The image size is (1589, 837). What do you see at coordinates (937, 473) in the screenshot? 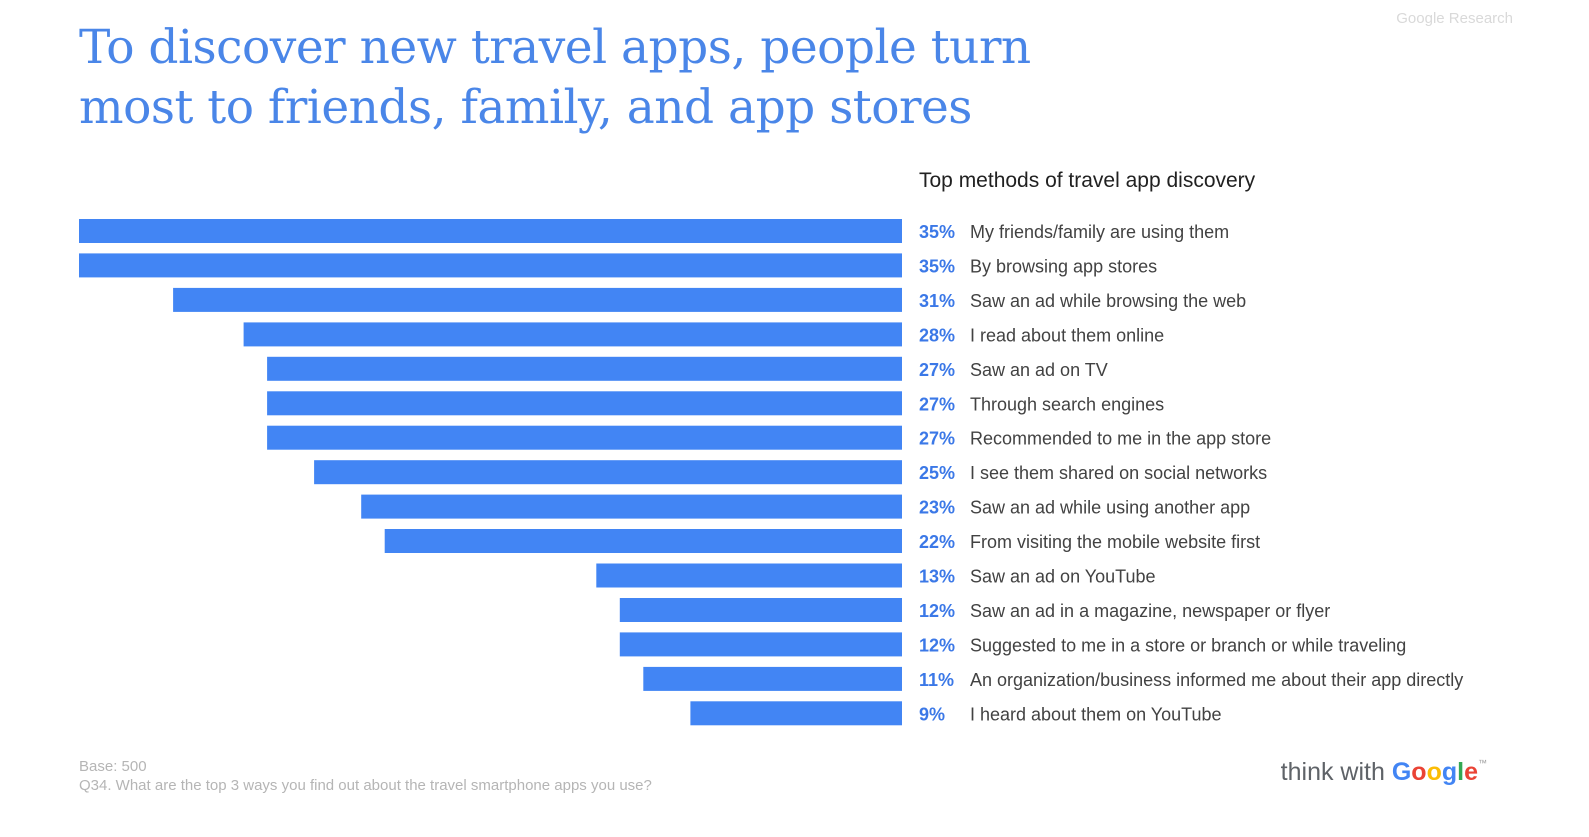
I see `value-label: 25%` at bounding box center [937, 473].